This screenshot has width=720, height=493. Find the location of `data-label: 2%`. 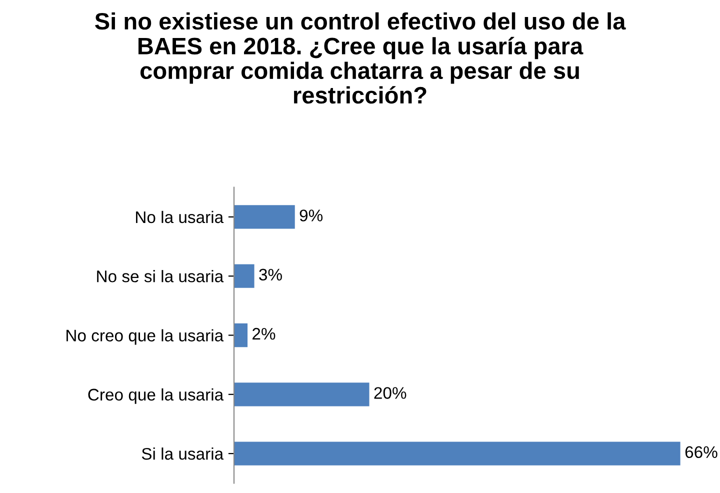

data-label: 2% is located at coordinates (264, 334).